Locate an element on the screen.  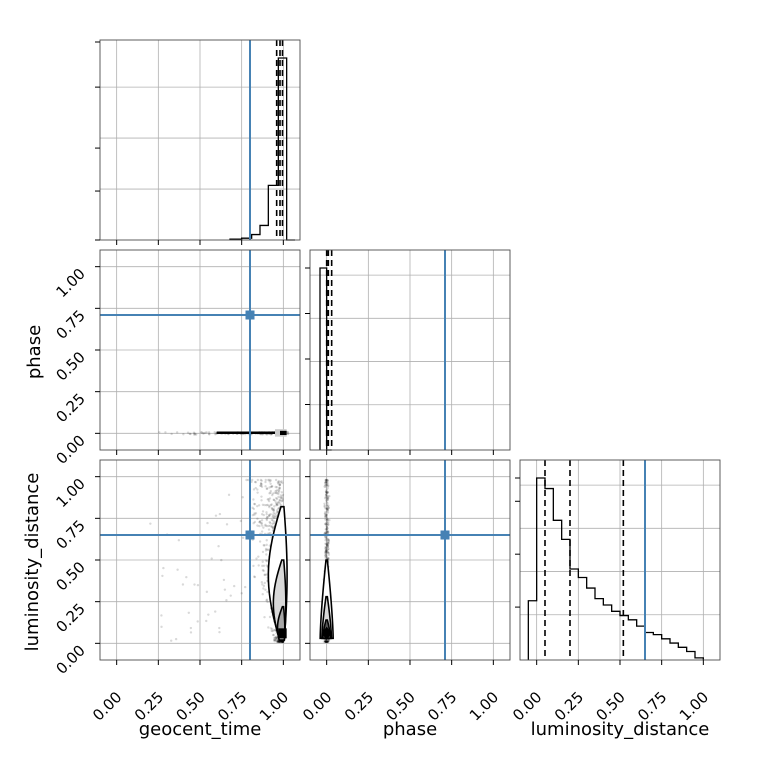
x-axis-label-luminosity-distance: luminosity_distance is located at coordinates (620, 729).